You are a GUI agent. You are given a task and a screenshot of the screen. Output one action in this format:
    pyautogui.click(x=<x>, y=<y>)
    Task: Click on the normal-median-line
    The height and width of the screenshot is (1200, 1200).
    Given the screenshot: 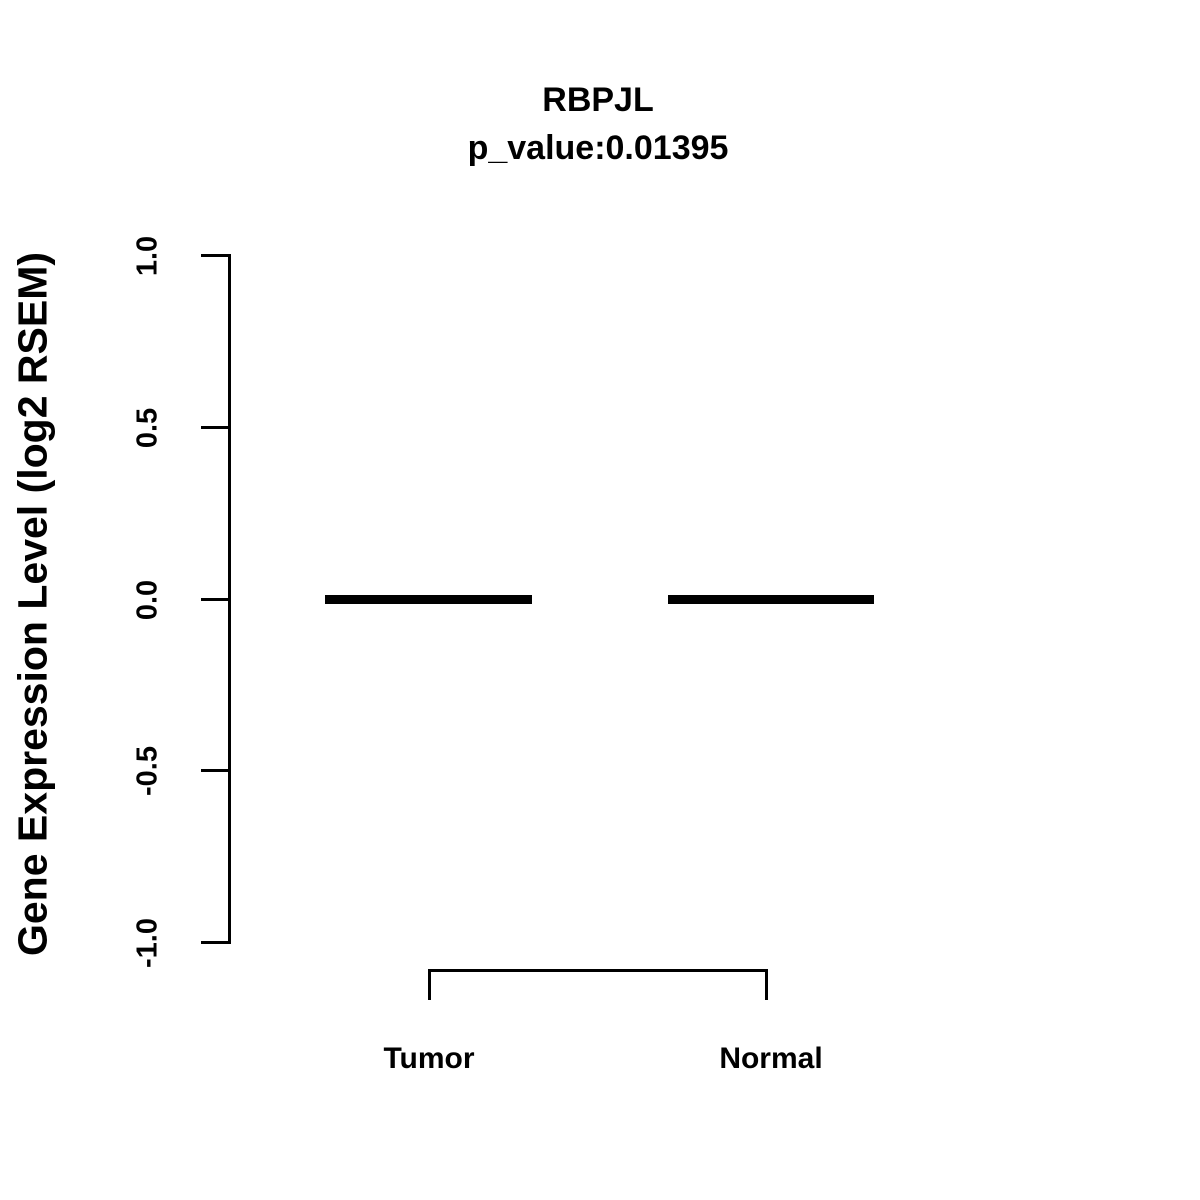 What is the action you would take?
    pyautogui.click(x=771, y=599)
    